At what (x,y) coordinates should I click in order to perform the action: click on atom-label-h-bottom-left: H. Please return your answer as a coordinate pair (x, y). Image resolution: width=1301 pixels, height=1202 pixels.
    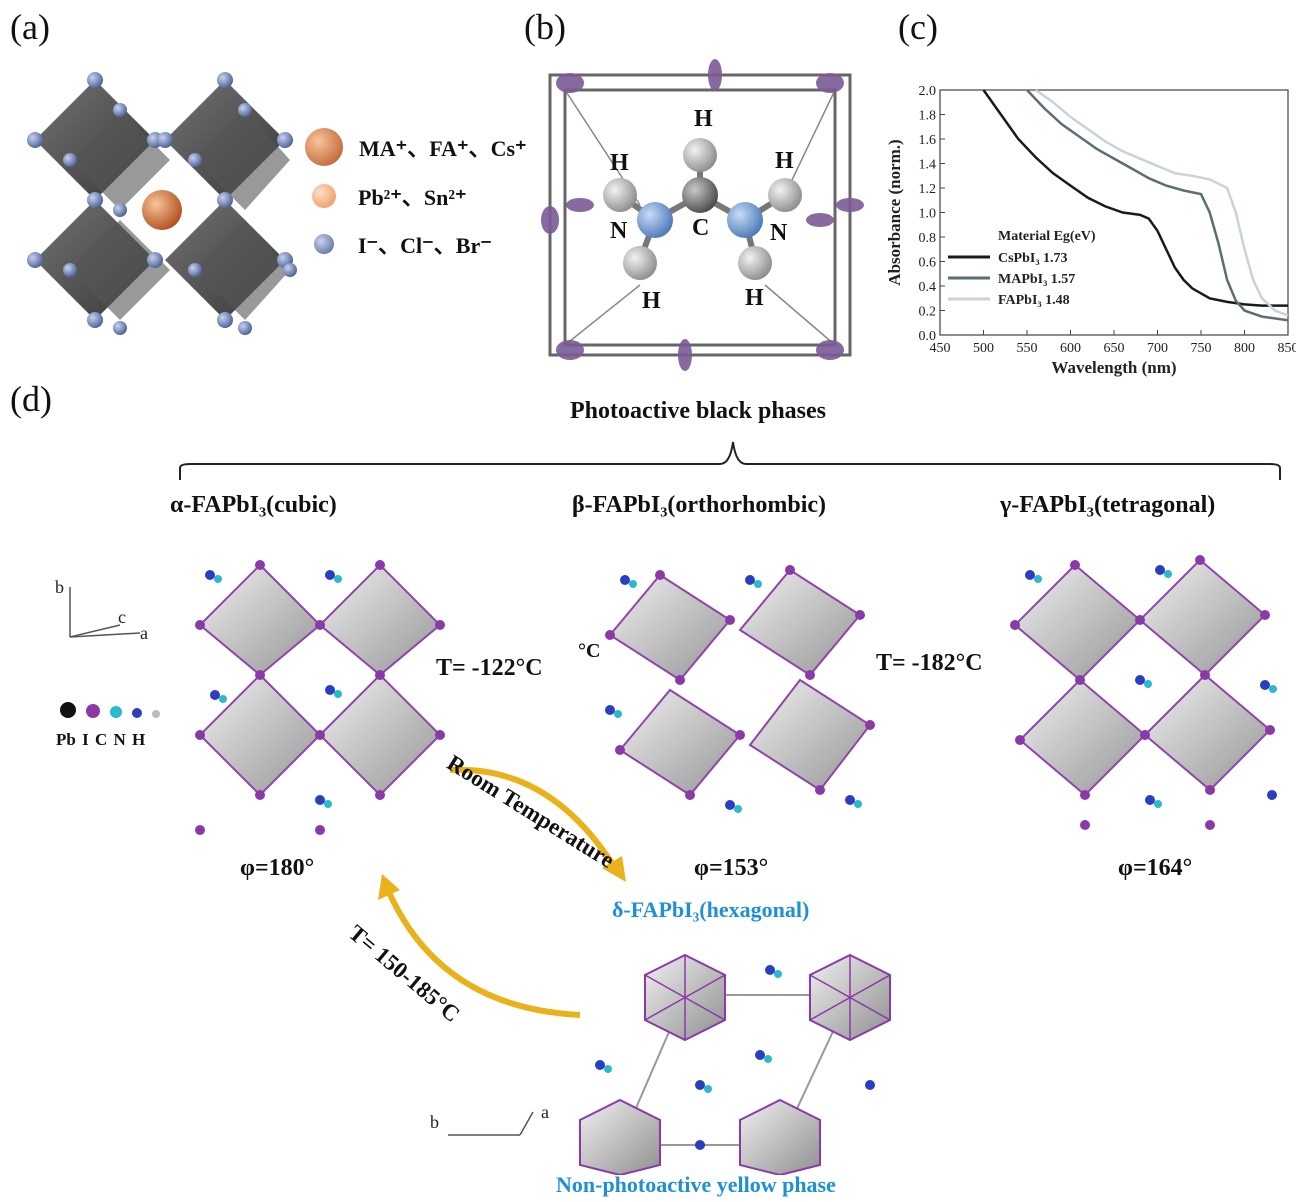
    Looking at the image, I should click on (651, 301).